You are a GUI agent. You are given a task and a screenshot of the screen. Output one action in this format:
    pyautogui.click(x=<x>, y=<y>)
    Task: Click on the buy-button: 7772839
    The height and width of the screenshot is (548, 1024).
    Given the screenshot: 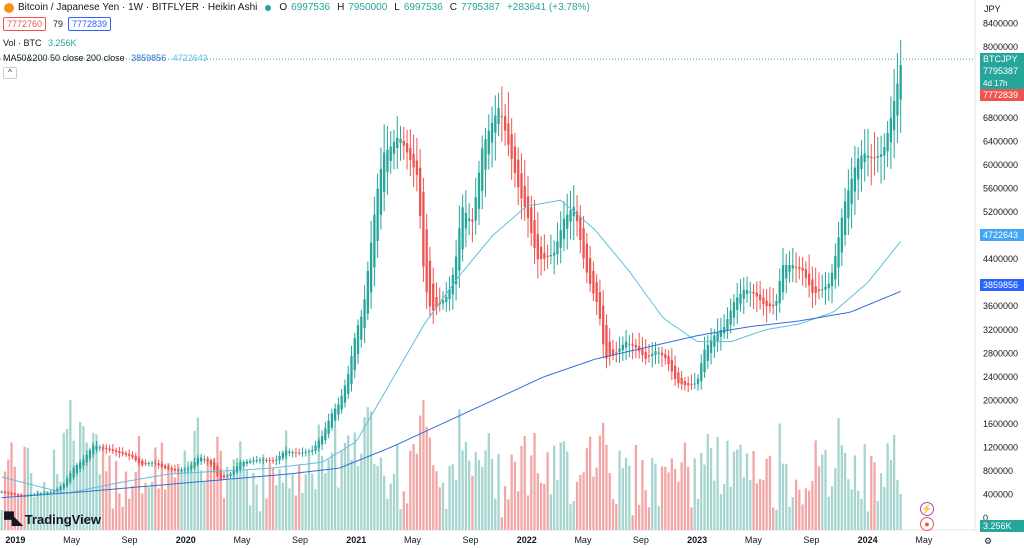 What is the action you would take?
    pyautogui.click(x=90, y=24)
    